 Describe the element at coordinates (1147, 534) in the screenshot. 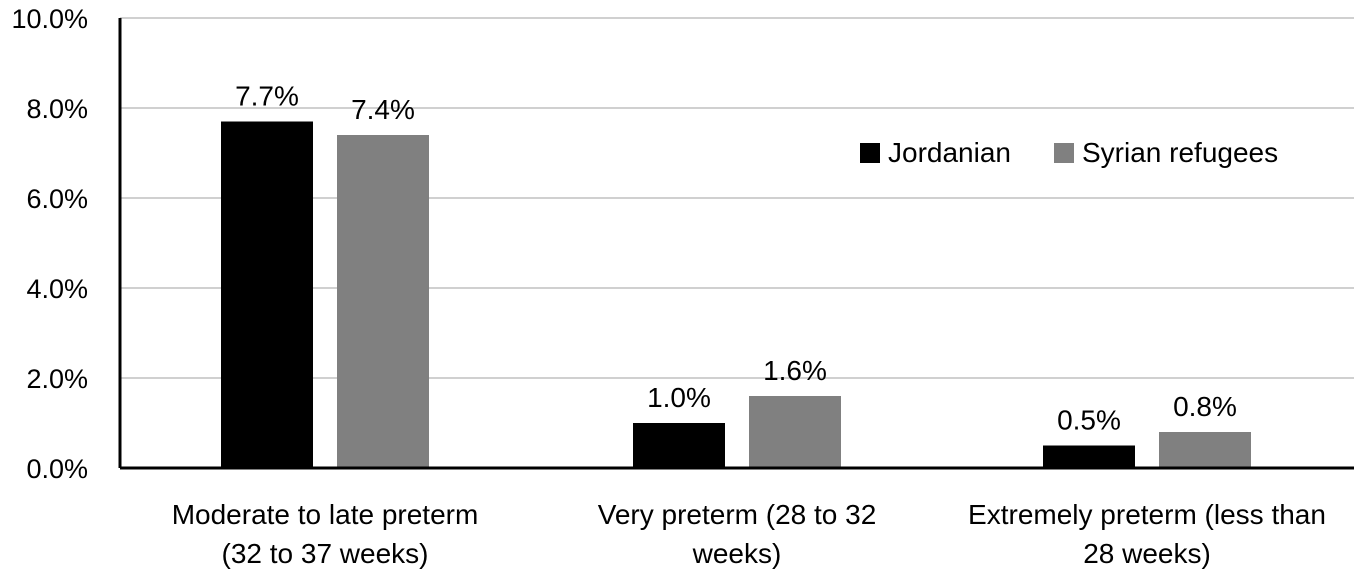

I see `category-label: Extremely preterm (less than 28 weeks)` at that location.